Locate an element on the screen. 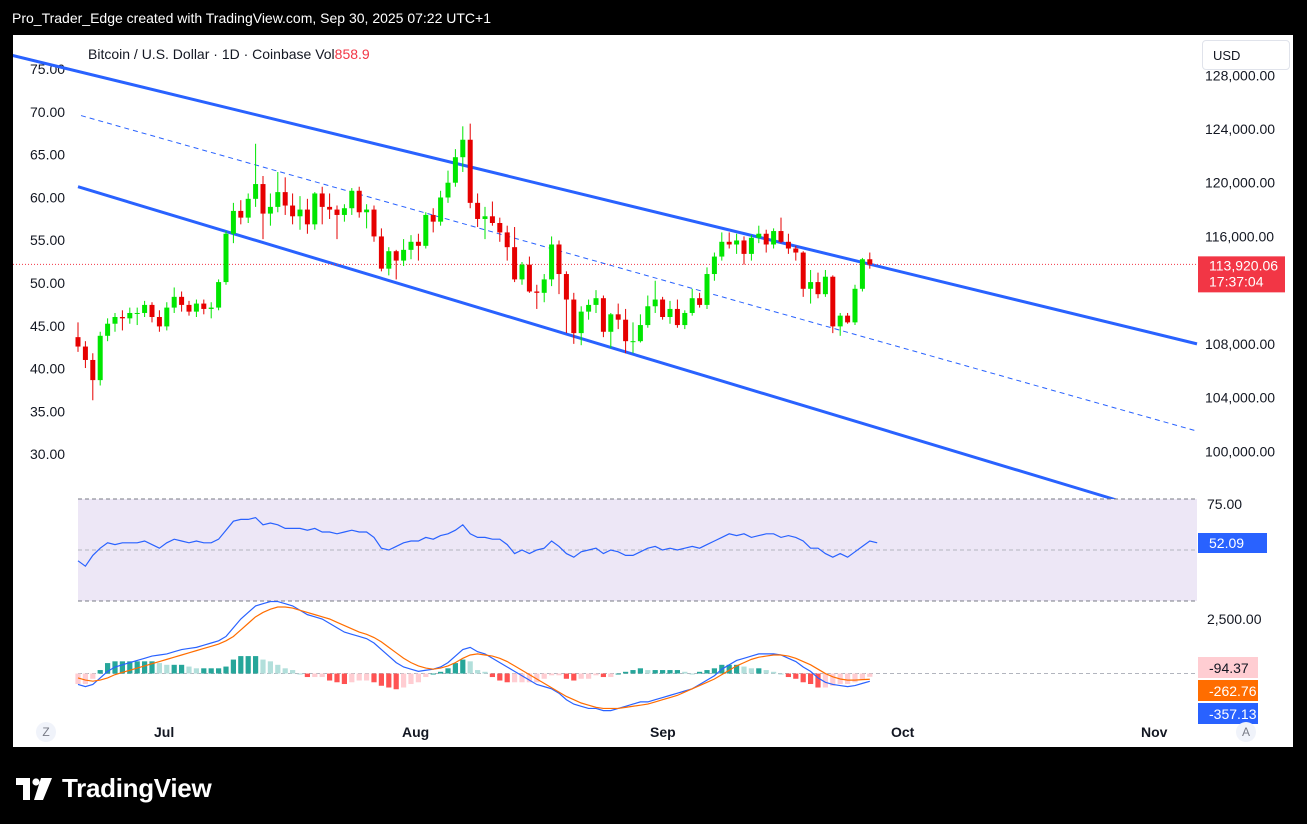  signal-line is located at coordinates (473, 658).